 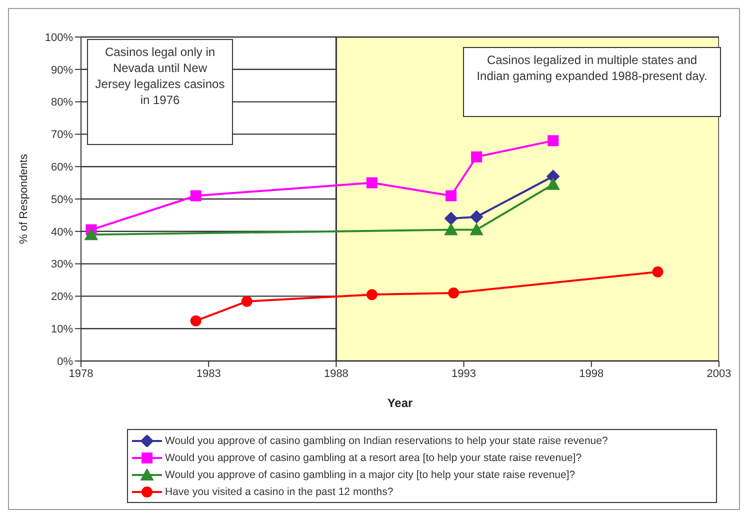 What do you see at coordinates (400, 403) in the screenshot?
I see `x-axis-title: Year` at bounding box center [400, 403].